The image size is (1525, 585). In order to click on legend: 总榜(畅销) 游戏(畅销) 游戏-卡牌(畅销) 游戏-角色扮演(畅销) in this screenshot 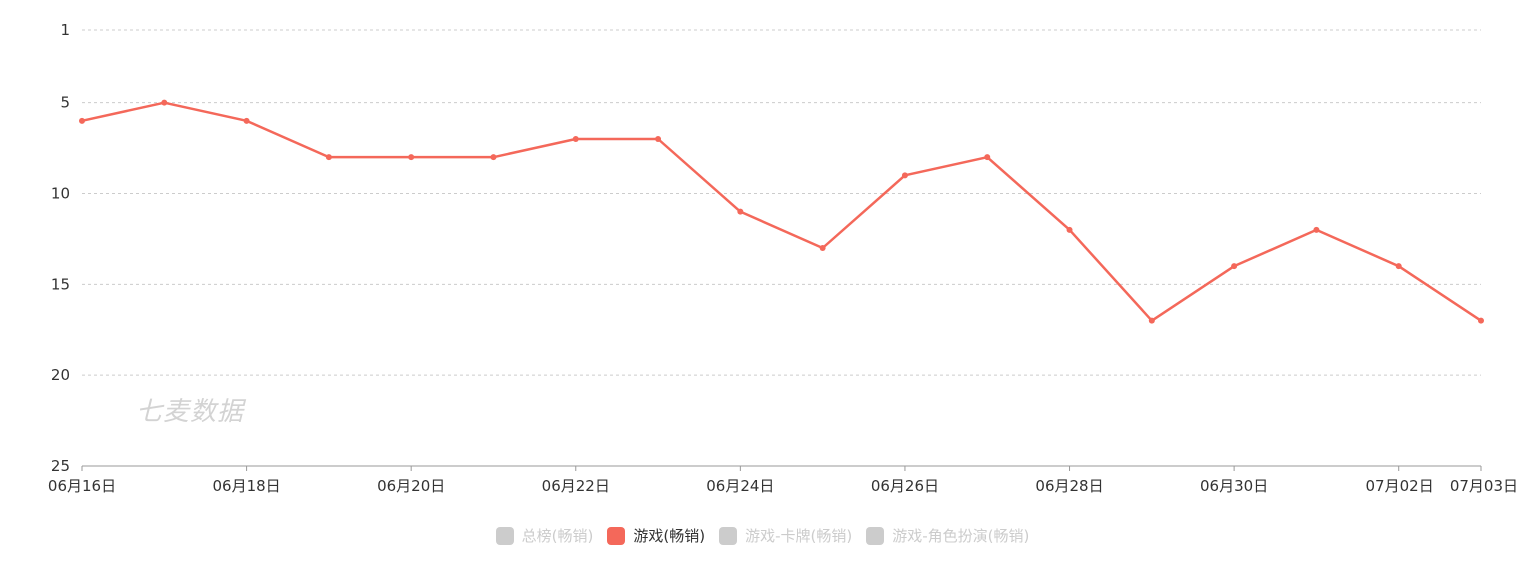, I will do `click(762, 535)`.